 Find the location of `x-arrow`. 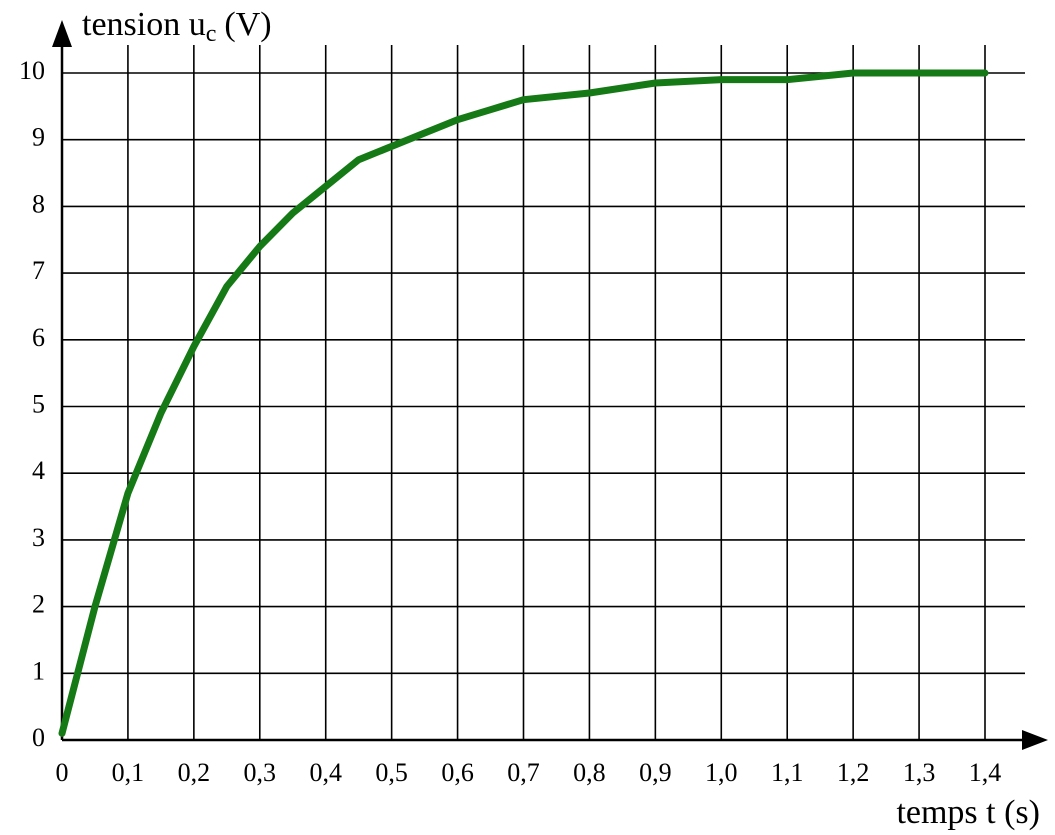

x-arrow is located at coordinates (1035, 740).